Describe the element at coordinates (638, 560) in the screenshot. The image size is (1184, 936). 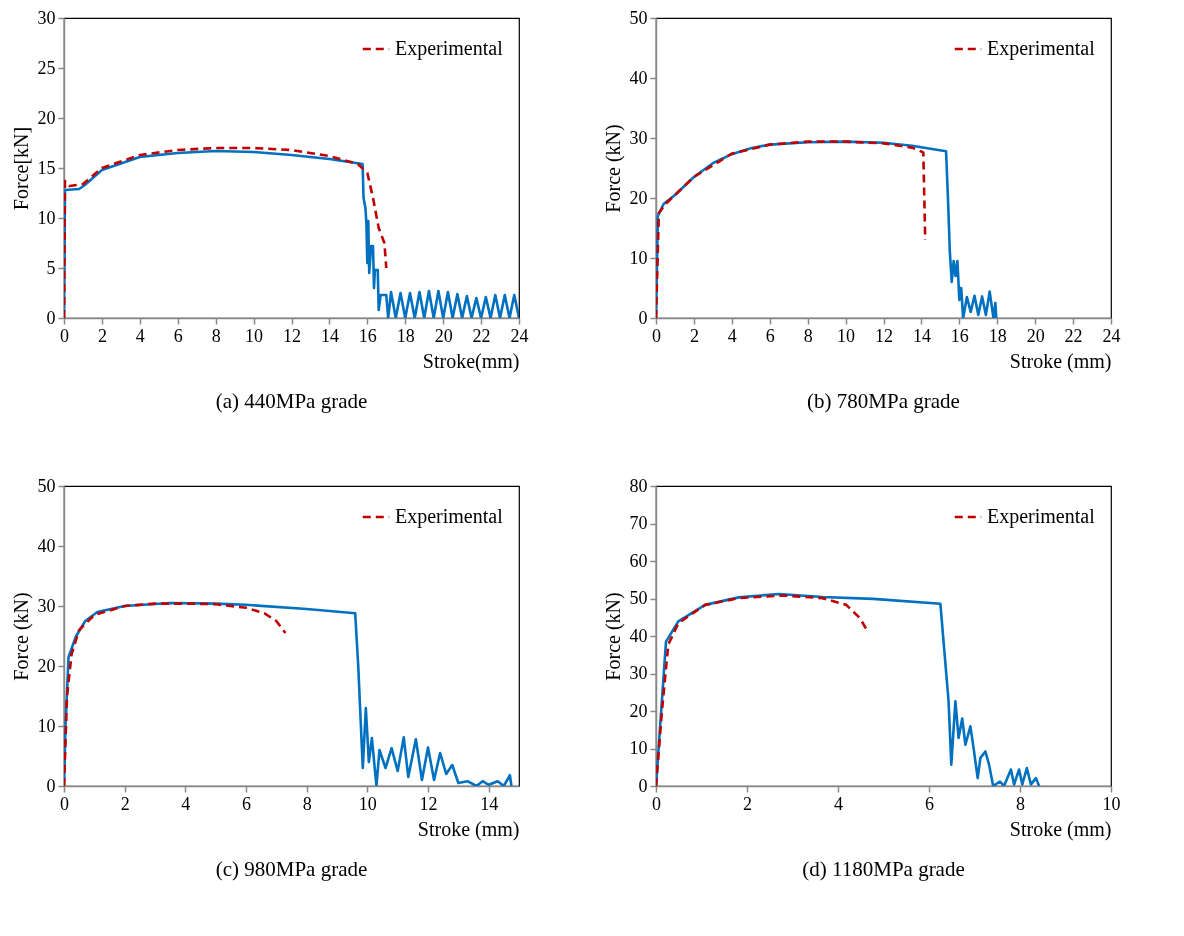
I see `y-tick-label: 60` at that location.